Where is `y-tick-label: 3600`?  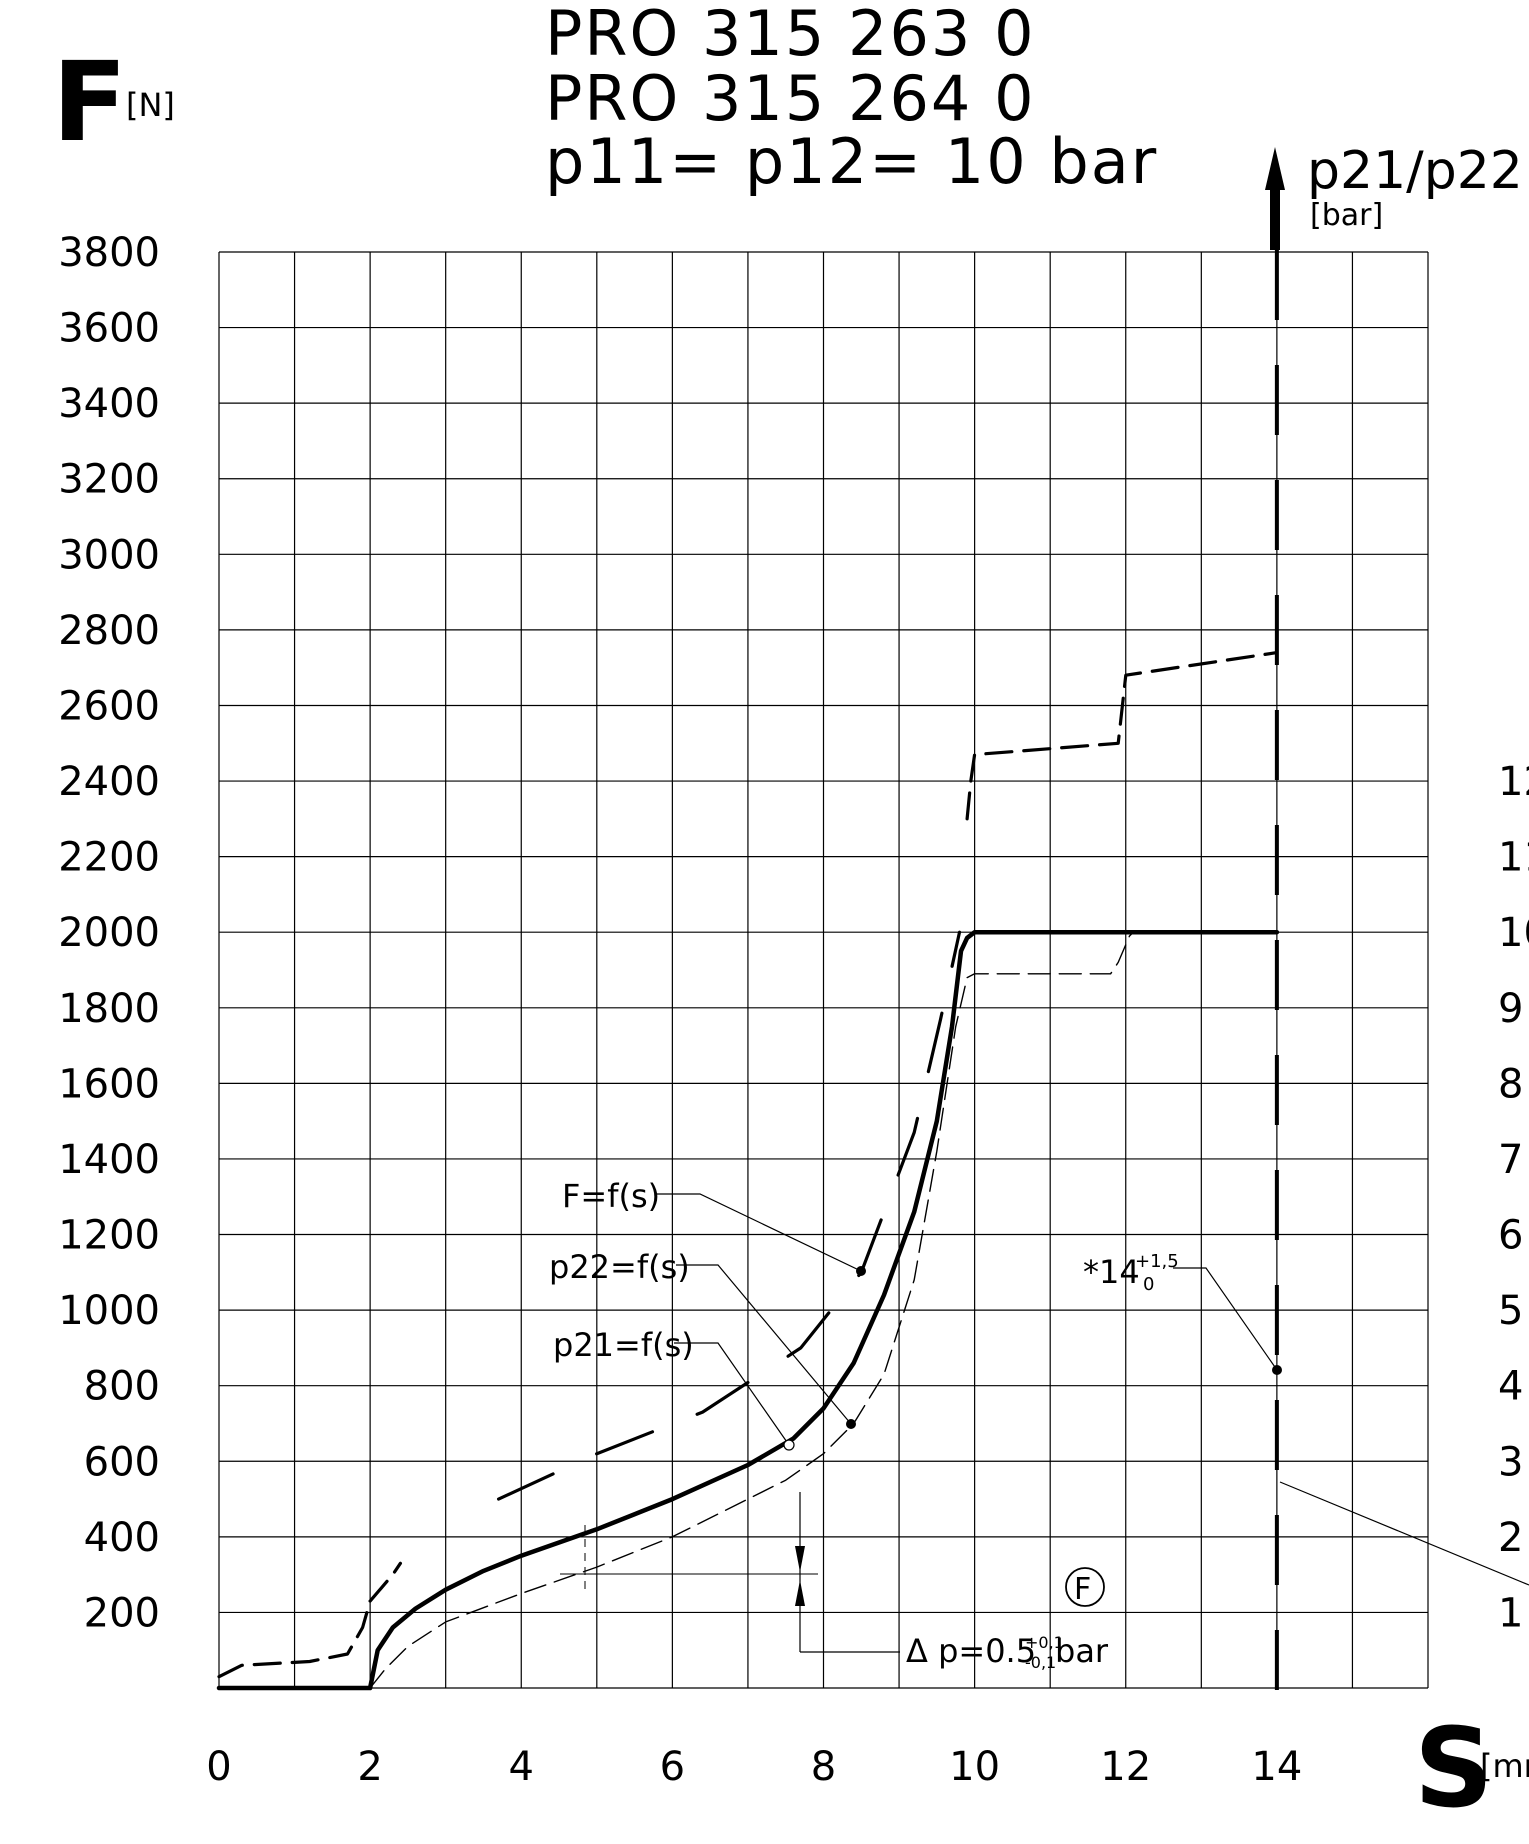
y-tick-label: 3600 is located at coordinates (109, 329).